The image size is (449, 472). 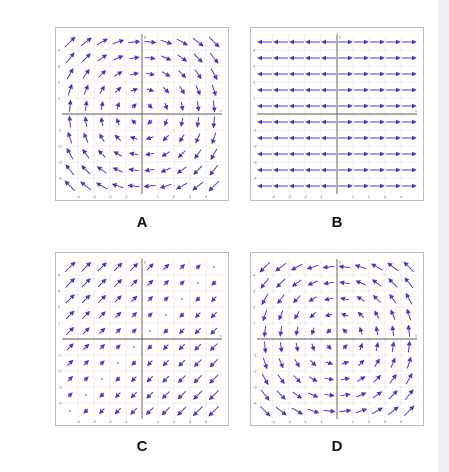 What do you see at coordinates (335, 341) in the screenshot?
I see `vector-field-plot-d: -4 -3 -2 -1 1 2 3 4 4 3 2 1 -1 -2 -3 -4 x y` at bounding box center [335, 341].